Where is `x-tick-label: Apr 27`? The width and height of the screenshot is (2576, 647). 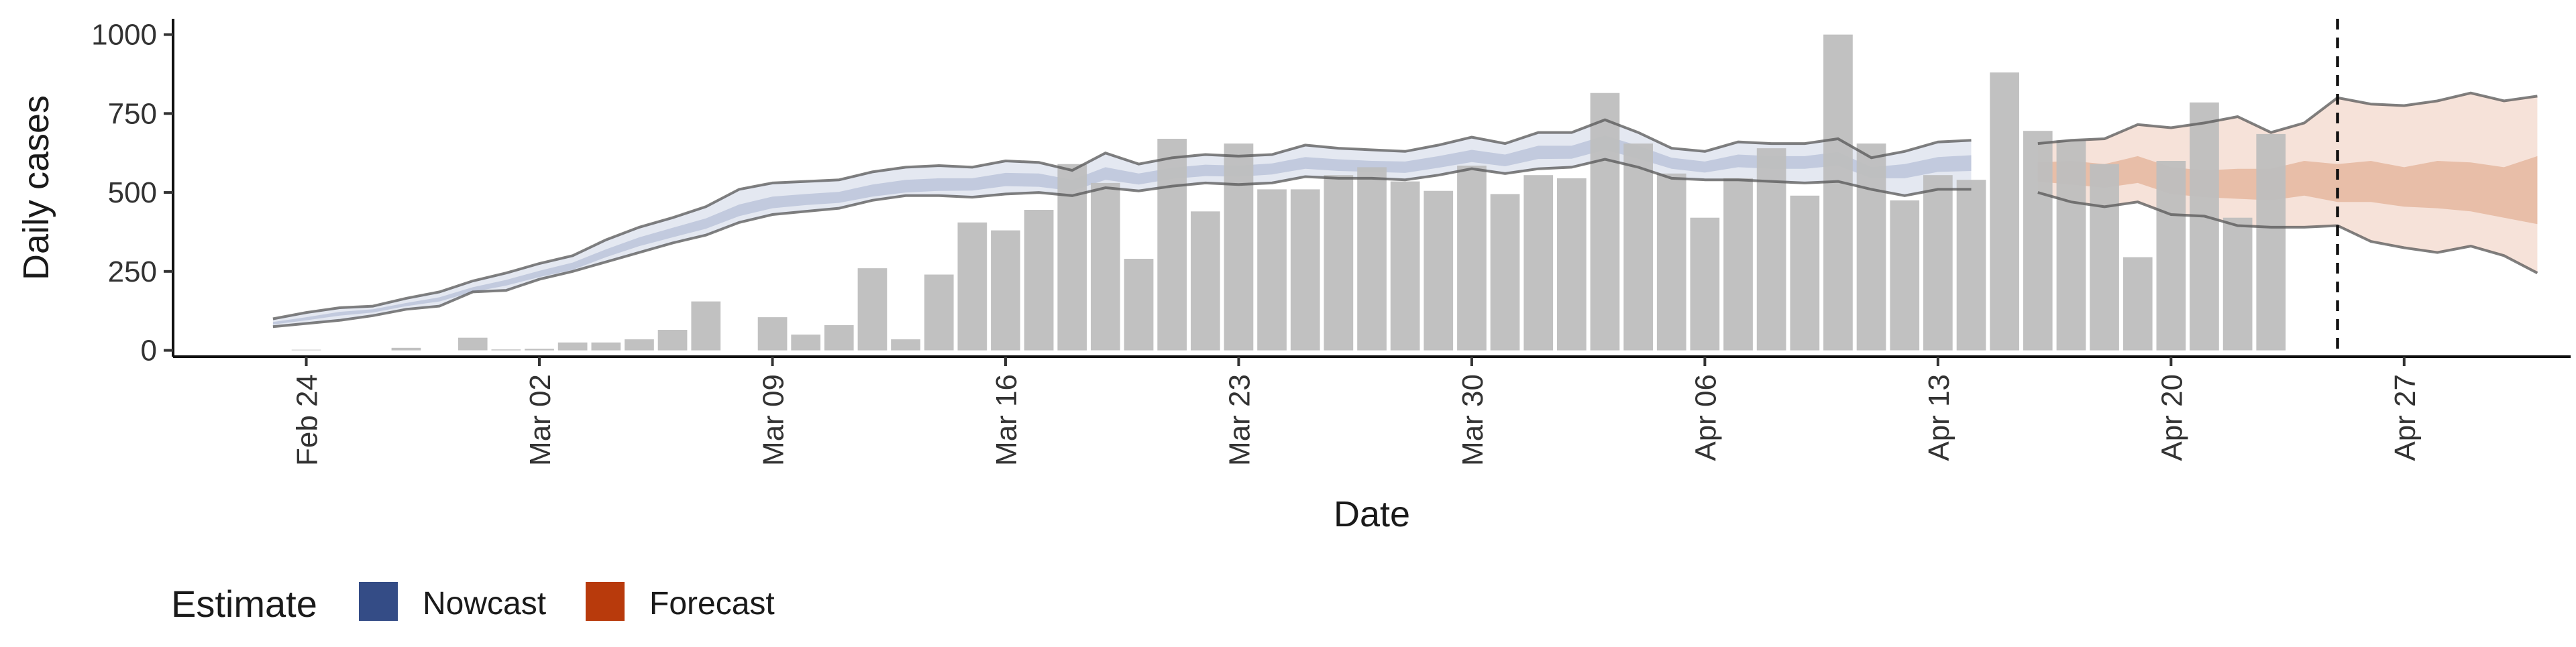 x-tick-label: Apr 27 is located at coordinates (2405, 417).